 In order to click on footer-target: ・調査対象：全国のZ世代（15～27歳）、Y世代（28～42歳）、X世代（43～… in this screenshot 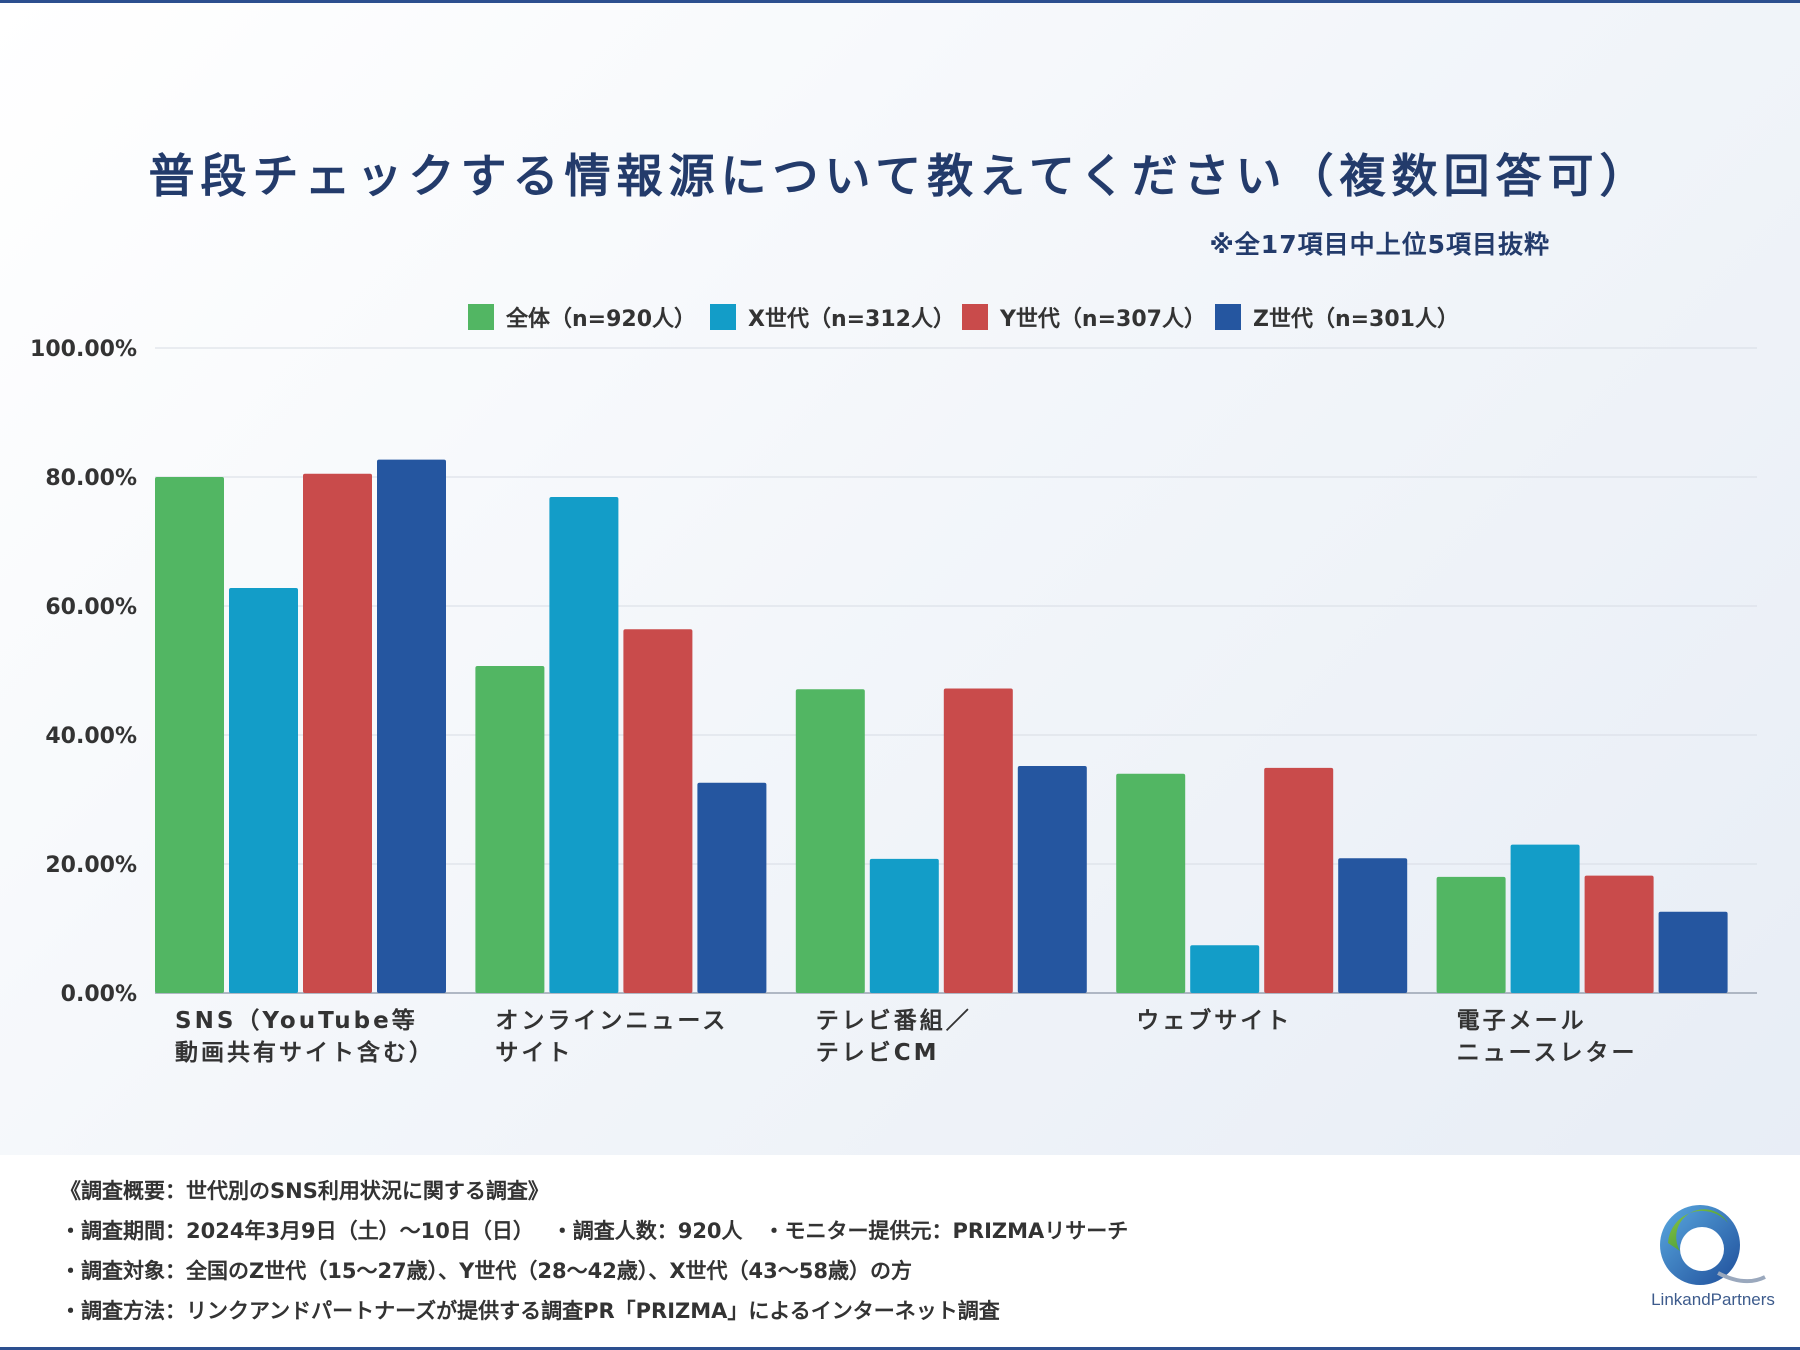, I will do `click(486, 1271)`.